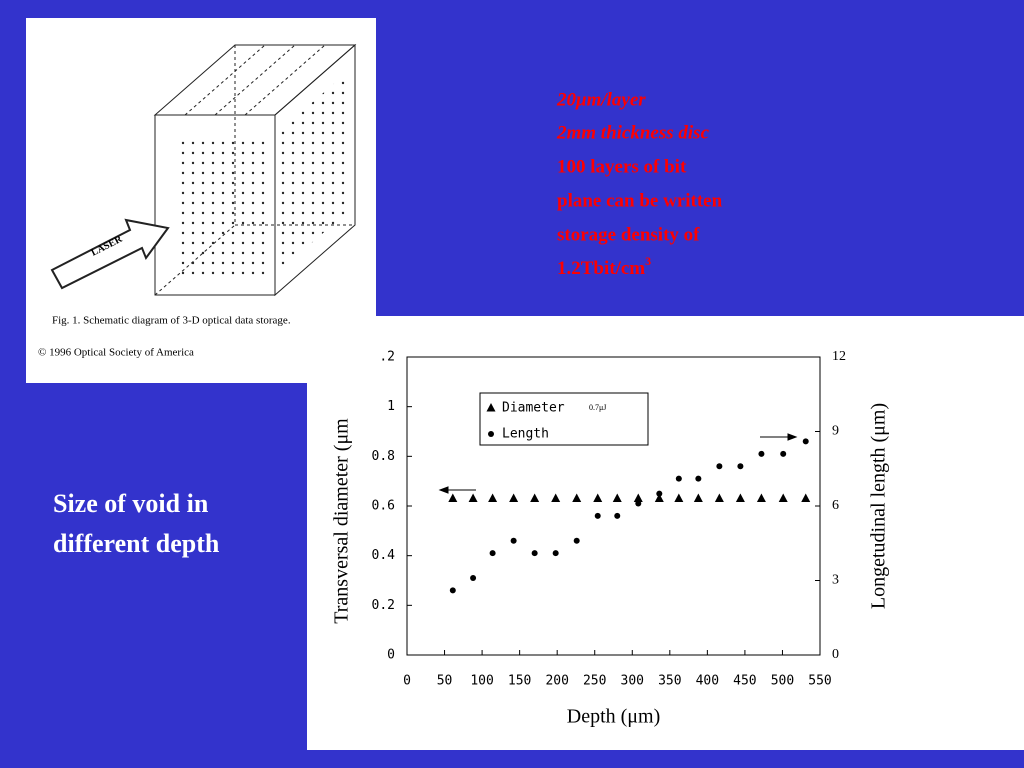 Image resolution: width=1024 pixels, height=768 pixels. I want to click on x-tick-label: 50, so click(445, 681).